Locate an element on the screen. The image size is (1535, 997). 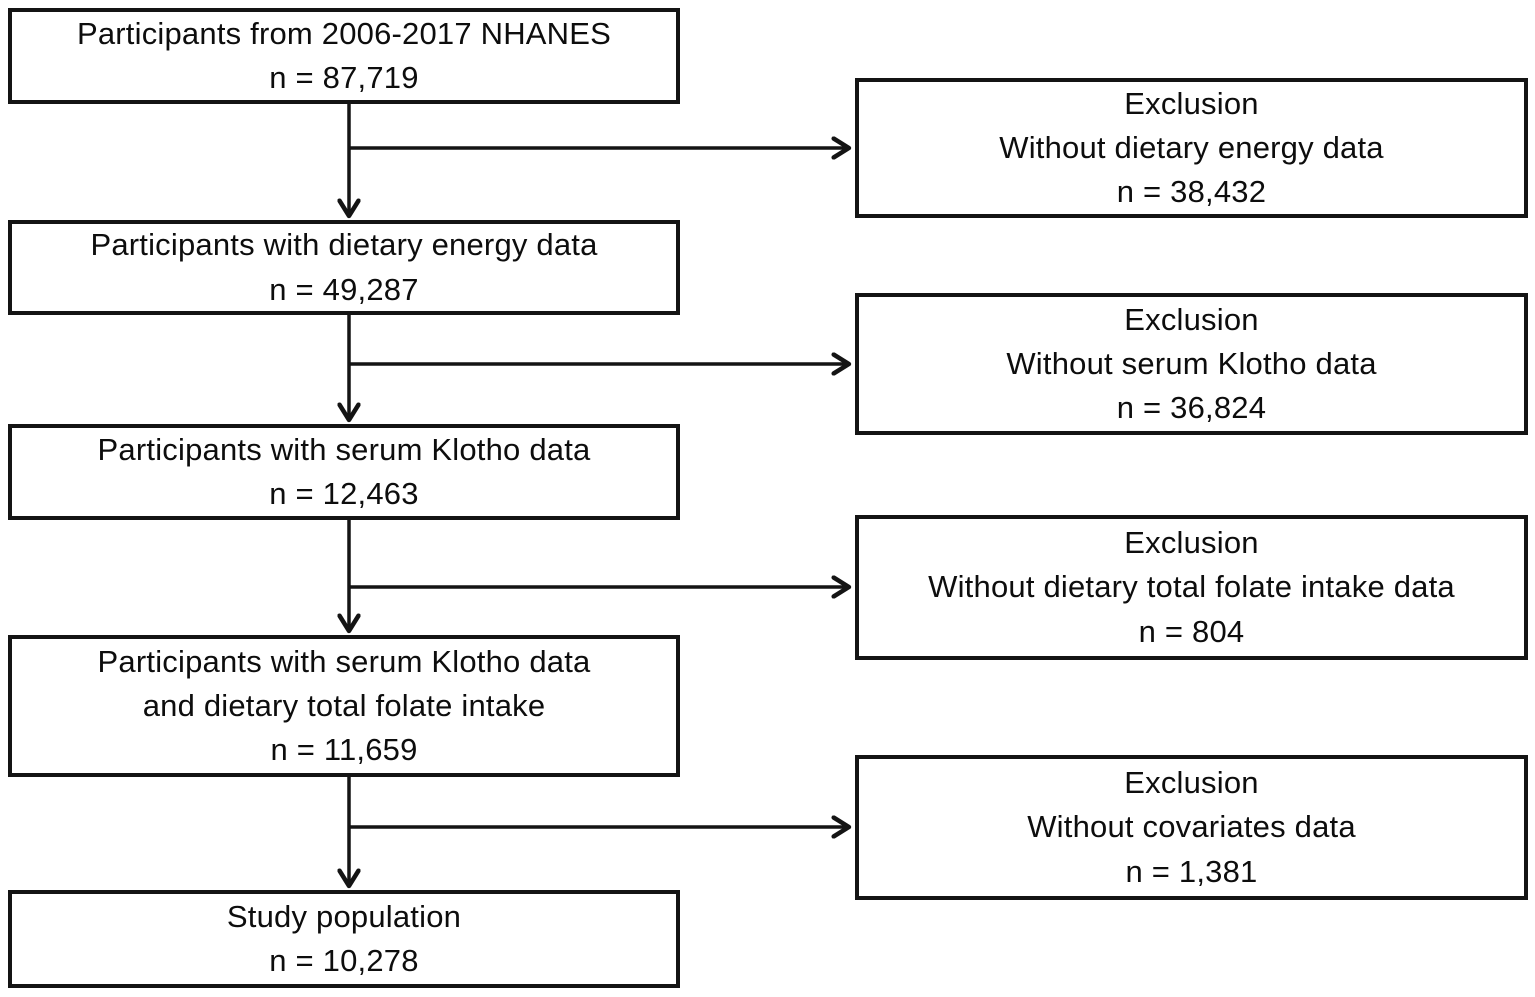
box-title-line2: and dietary total folate intake is located at coordinates (344, 705).